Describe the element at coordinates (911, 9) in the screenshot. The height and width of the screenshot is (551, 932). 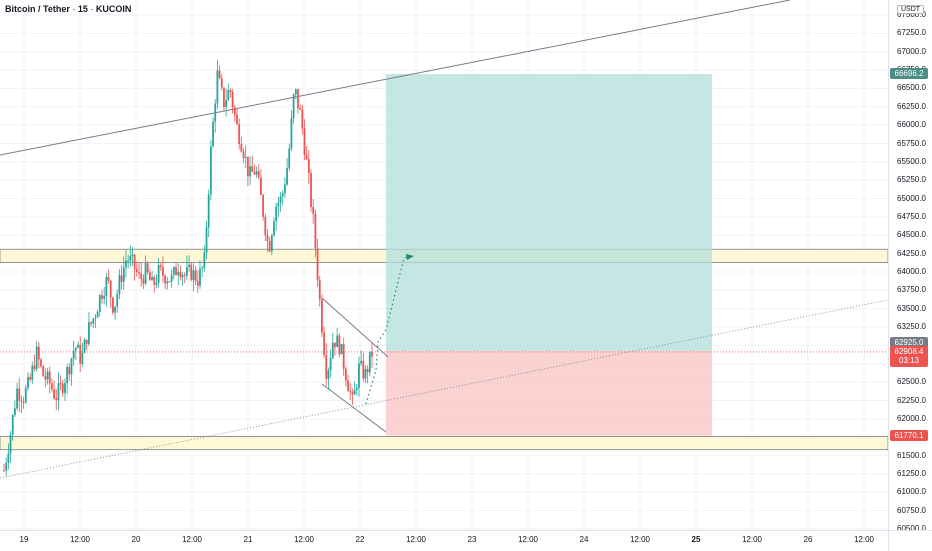
I see `currency-selector: USDT` at that location.